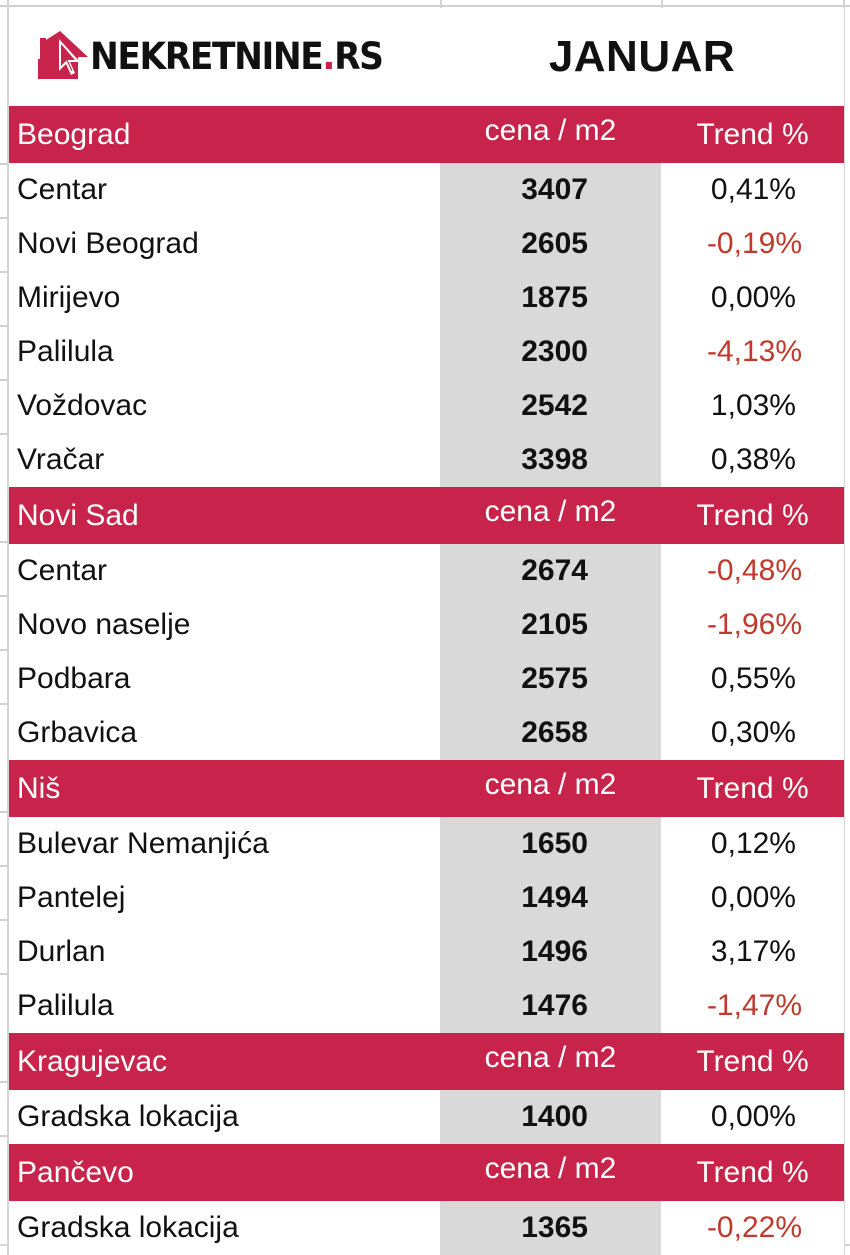 The width and height of the screenshot is (850, 1255). I want to click on trend-percent: -1,96%, so click(752, 625).